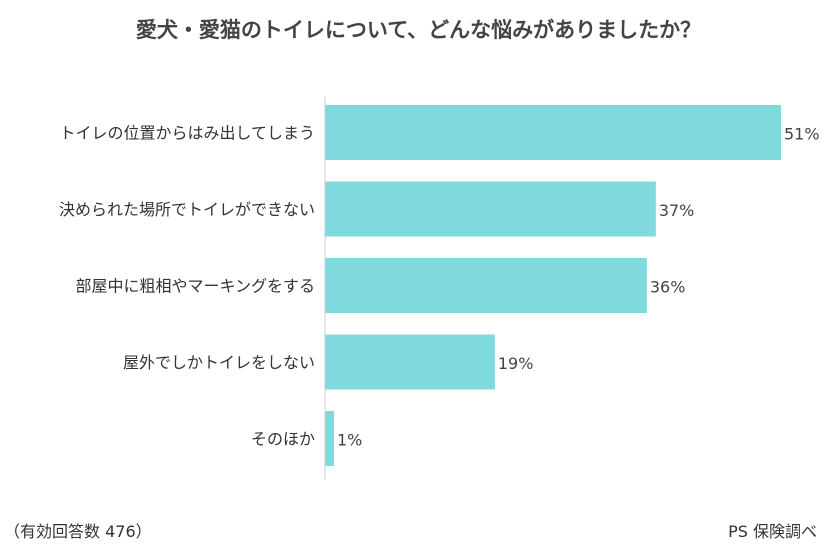 The width and height of the screenshot is (837, 554). Describe the element at coordinates (418, 30) in the screenshot. I see `chart-title: 愛犬・愛猫のトイレについて、どんな悩みがありましたか？` at that location.